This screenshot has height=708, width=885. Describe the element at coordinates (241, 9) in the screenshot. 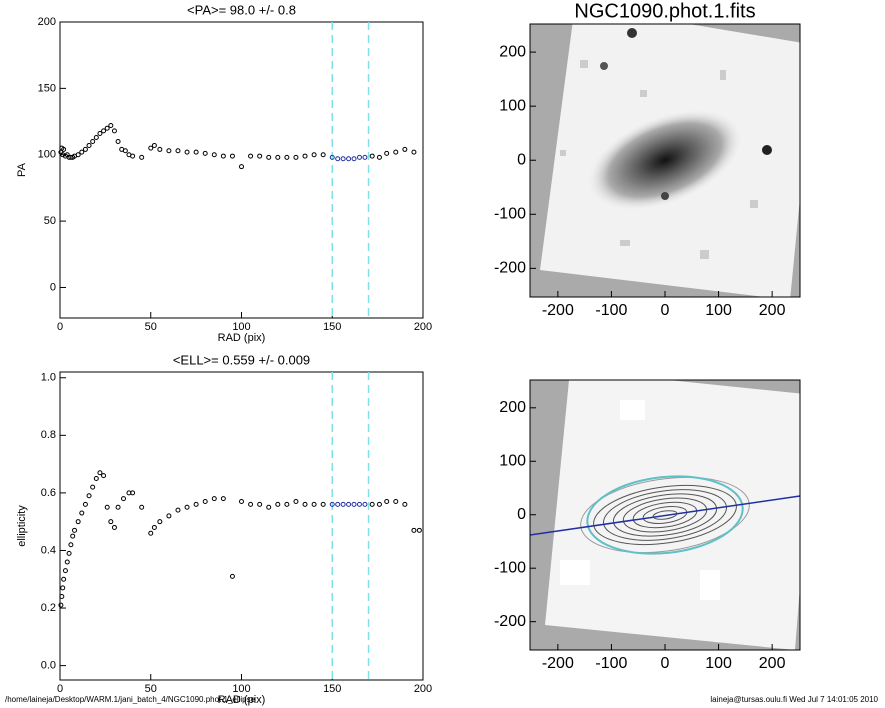

I see `chart-title: <PA>= 98.0 +/- 0.8` at that location.